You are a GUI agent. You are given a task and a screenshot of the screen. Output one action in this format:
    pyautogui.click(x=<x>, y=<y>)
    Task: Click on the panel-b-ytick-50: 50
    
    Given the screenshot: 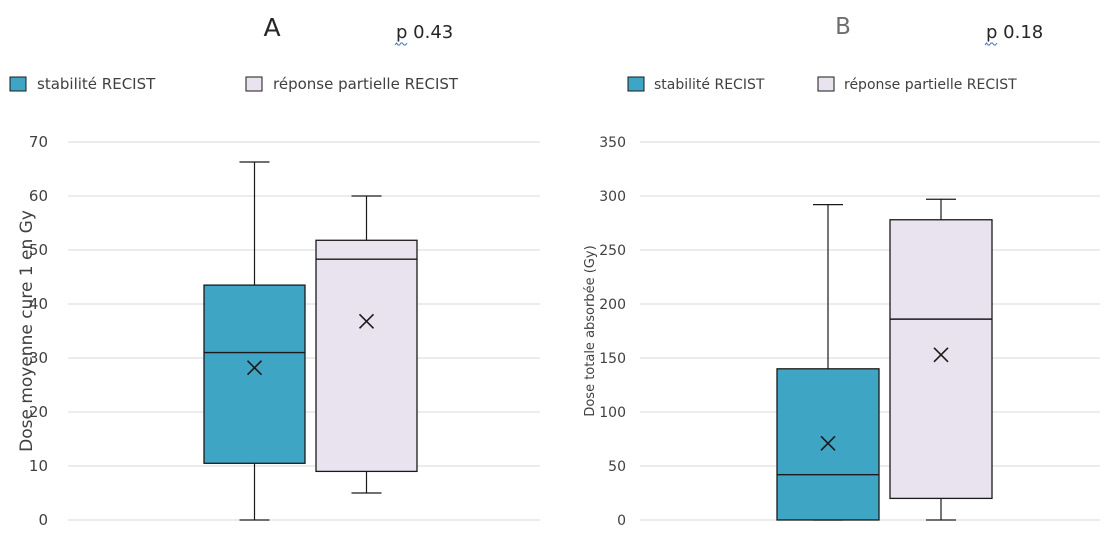 What is the action you would take?
    pyautogui.click(x=617, y=467)
    